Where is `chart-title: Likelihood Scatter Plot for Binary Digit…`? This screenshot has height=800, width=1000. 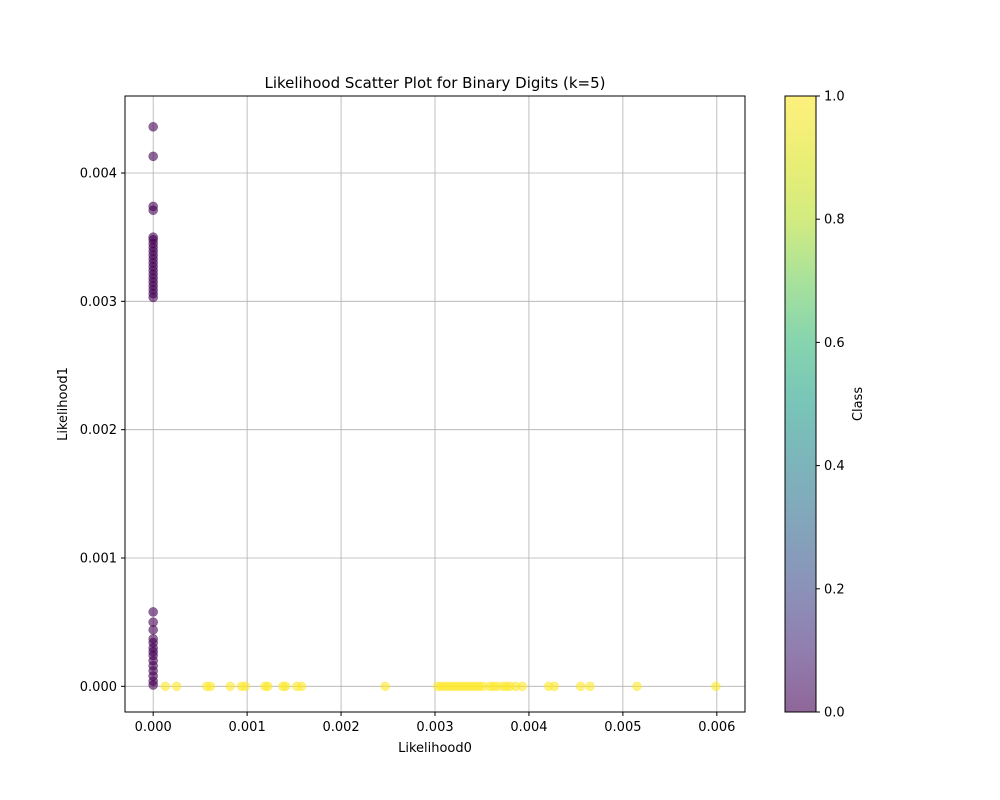
chart-title: Likelihood Scatter Plot for Binary Digit… is located at coordinates (434, 83).